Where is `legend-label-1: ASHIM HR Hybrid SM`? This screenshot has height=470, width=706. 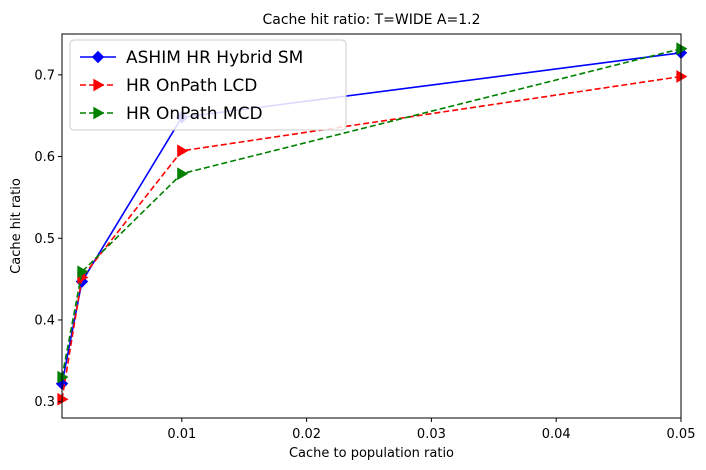
legend-label-1: ASHIM HR Hybrid SM is located at coordinates (214, 58).